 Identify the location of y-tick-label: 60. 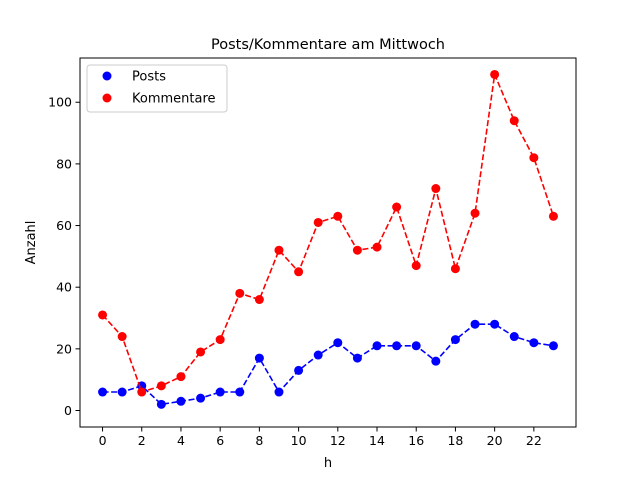
(64, 225).